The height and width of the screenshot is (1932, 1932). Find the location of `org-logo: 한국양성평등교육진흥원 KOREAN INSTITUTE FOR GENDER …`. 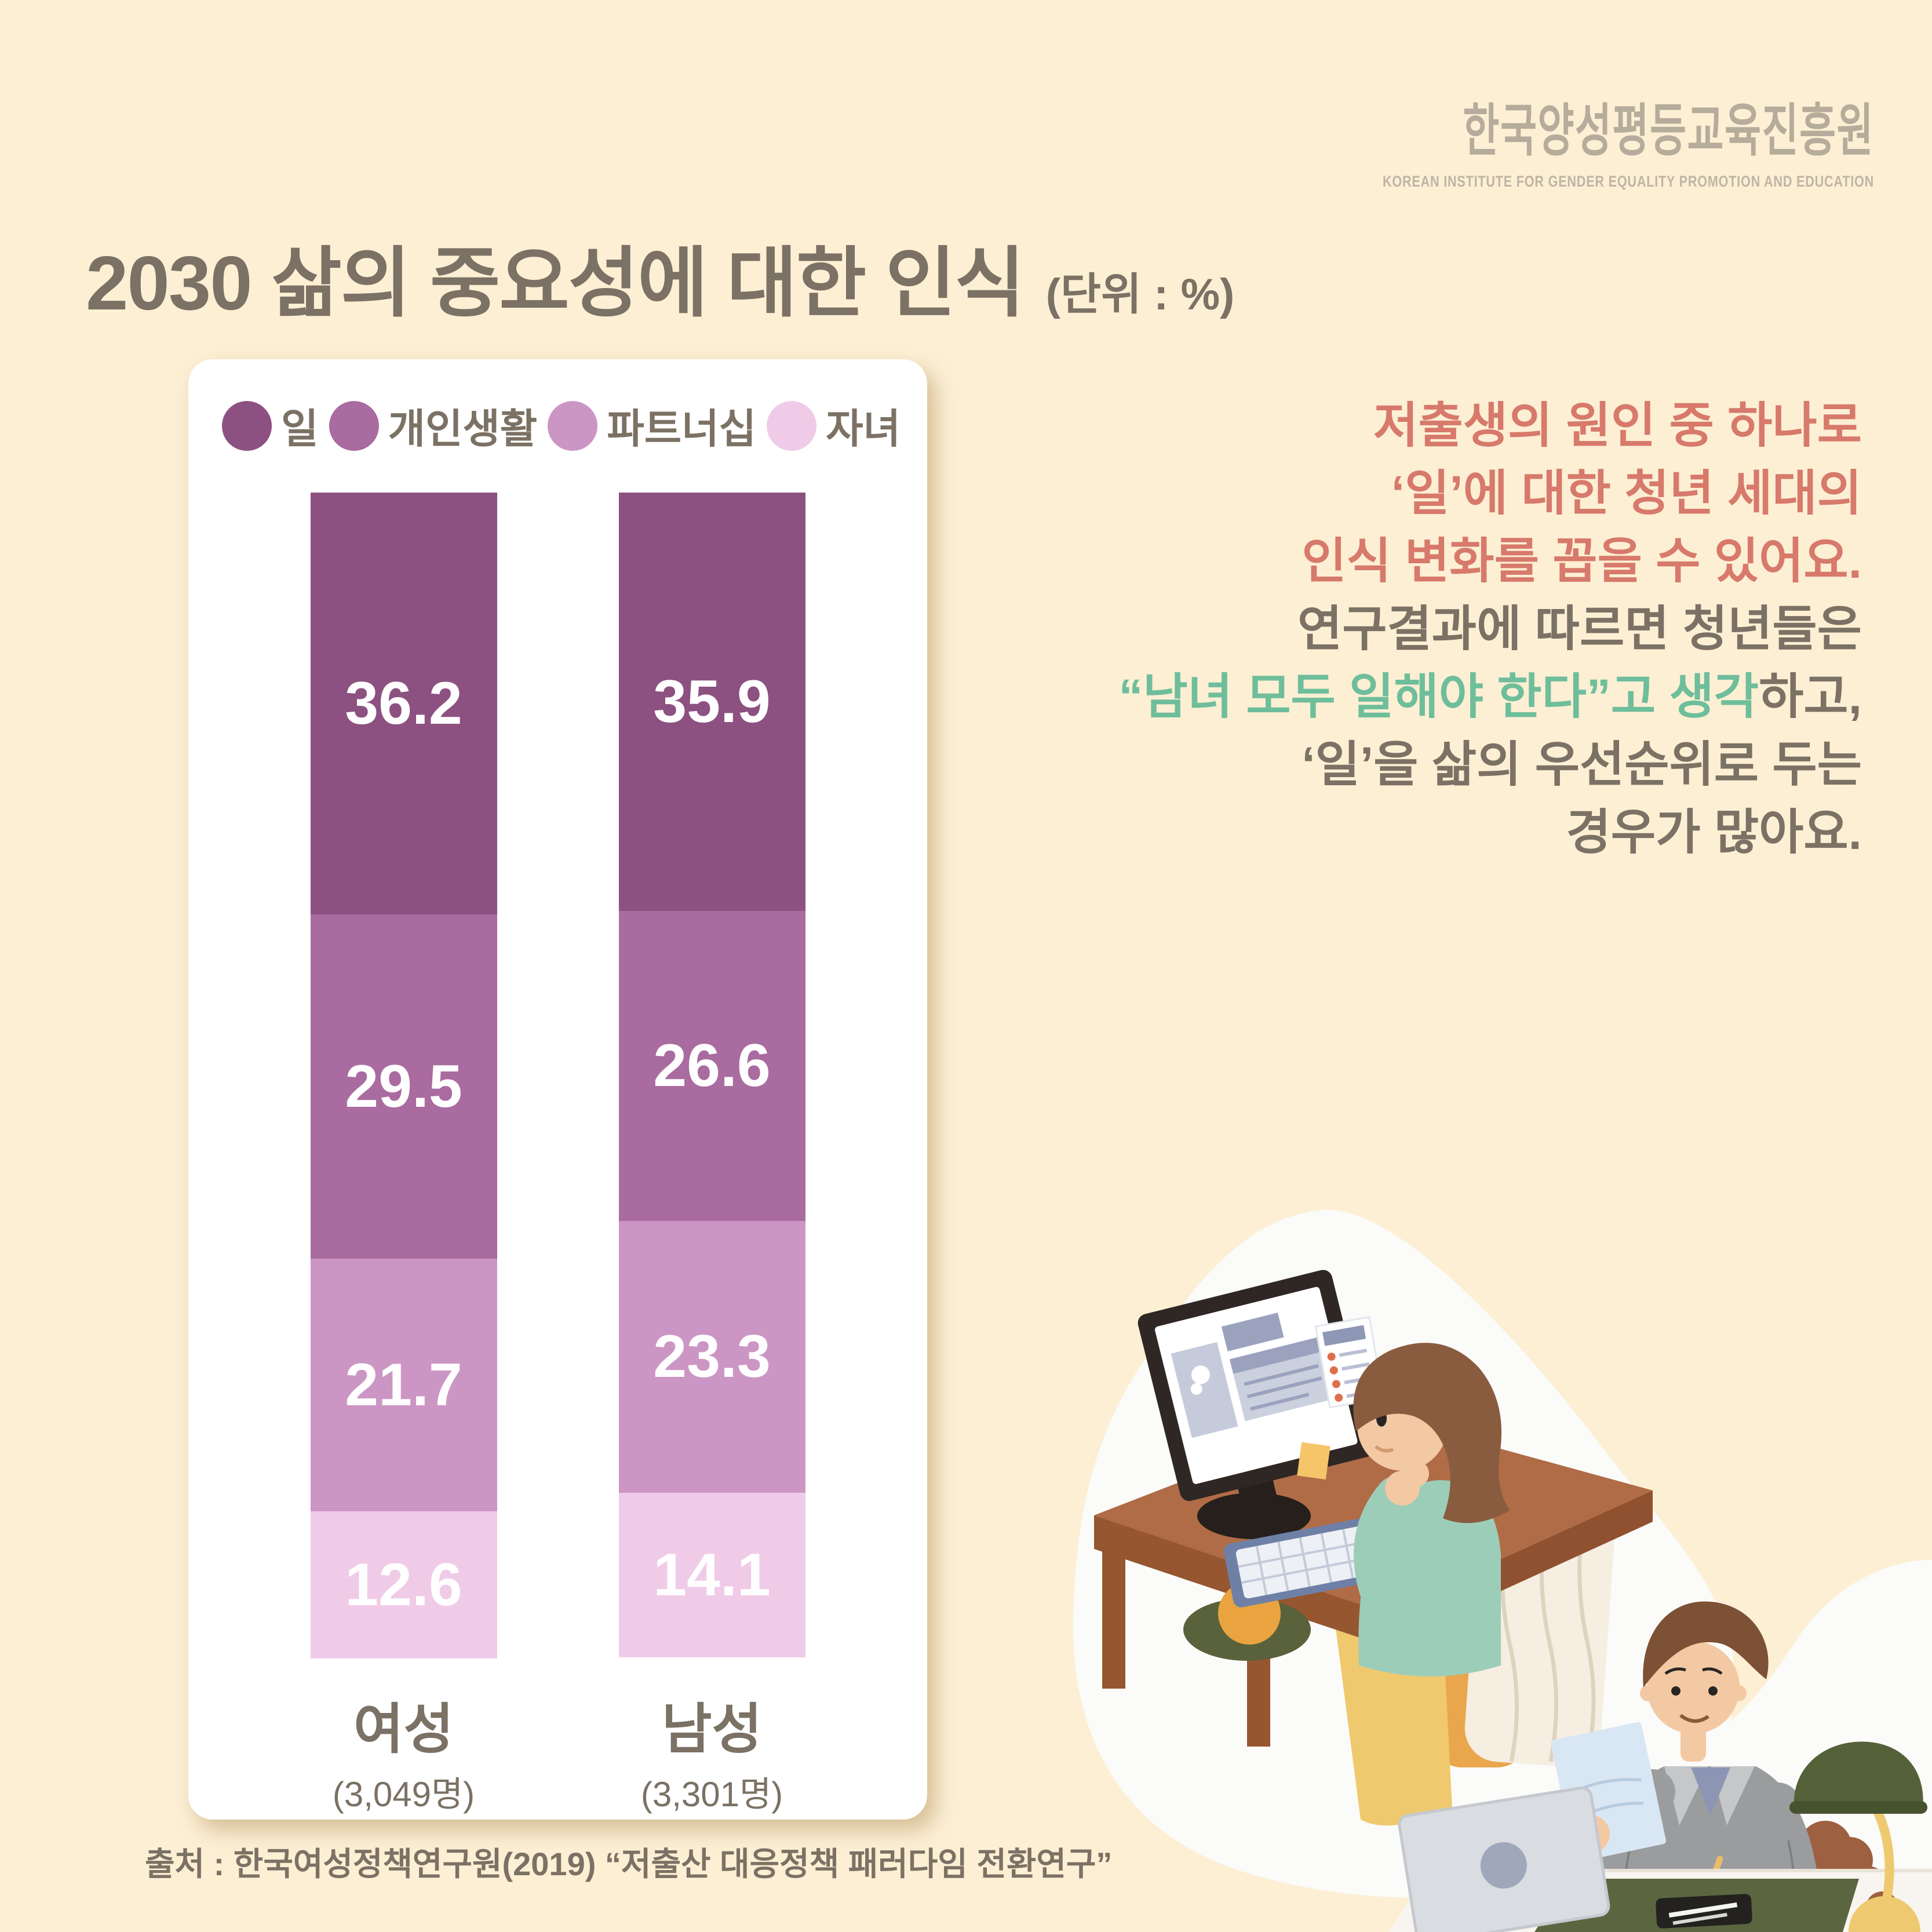

org-logo: 한국양성평등교육진흥원 KOREAN INSTITUTE FOR GENDER … is located at coordinates (1567, 138).